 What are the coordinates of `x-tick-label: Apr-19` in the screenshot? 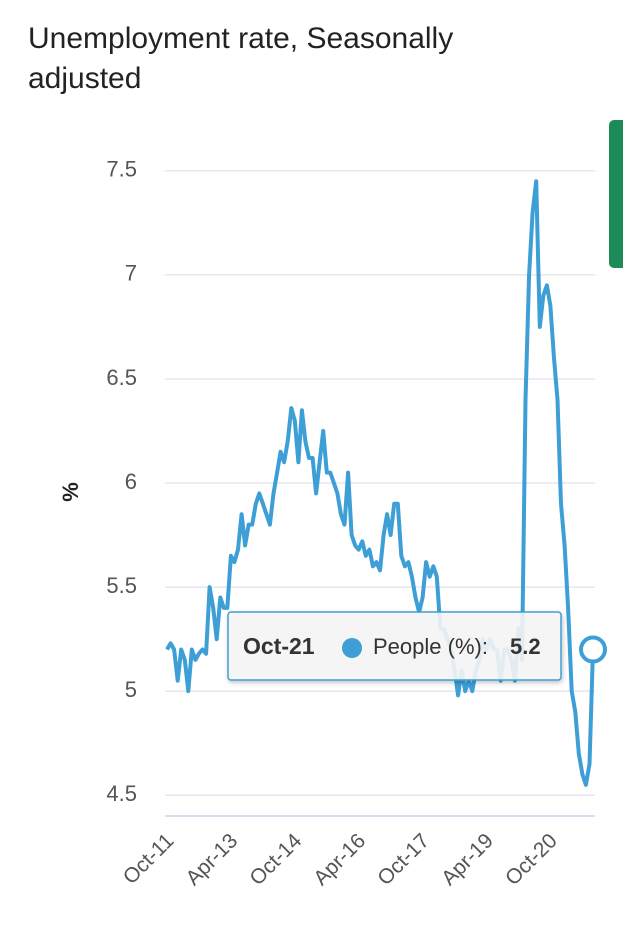 It's located at (467, 859).